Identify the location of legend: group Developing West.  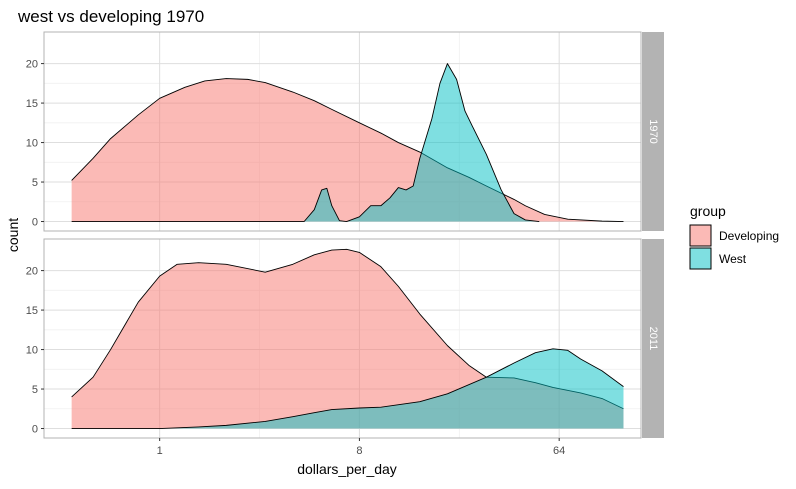
(734, 236).